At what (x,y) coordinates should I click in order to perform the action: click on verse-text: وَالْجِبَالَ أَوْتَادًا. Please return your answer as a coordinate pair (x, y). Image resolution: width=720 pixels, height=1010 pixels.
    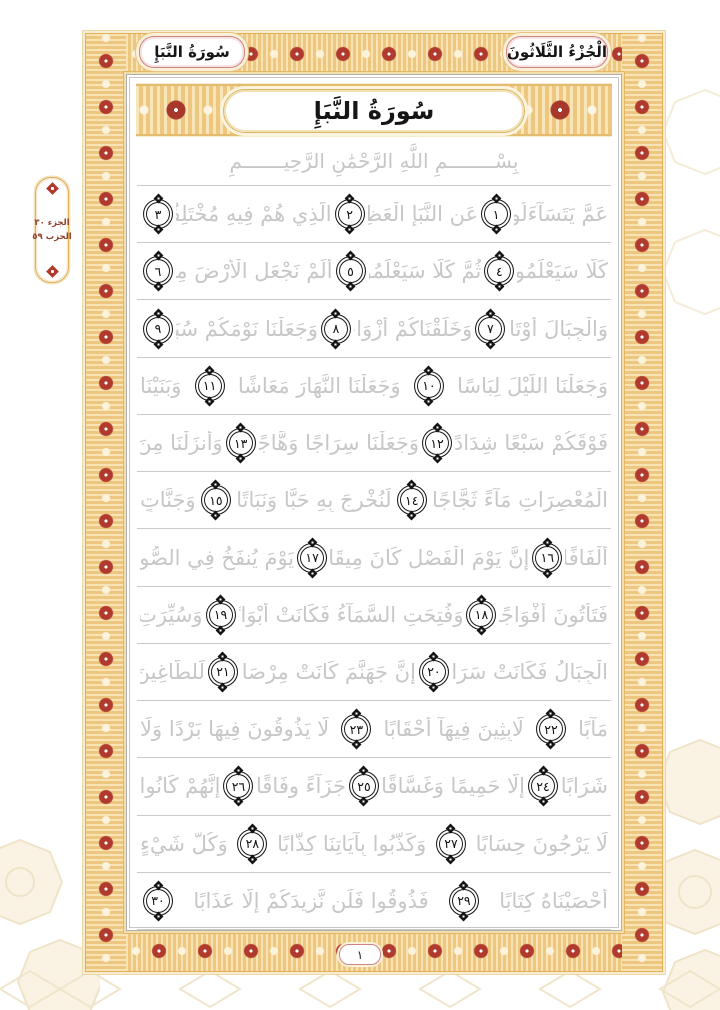
    Looking at the image, I should click on (558, 328).